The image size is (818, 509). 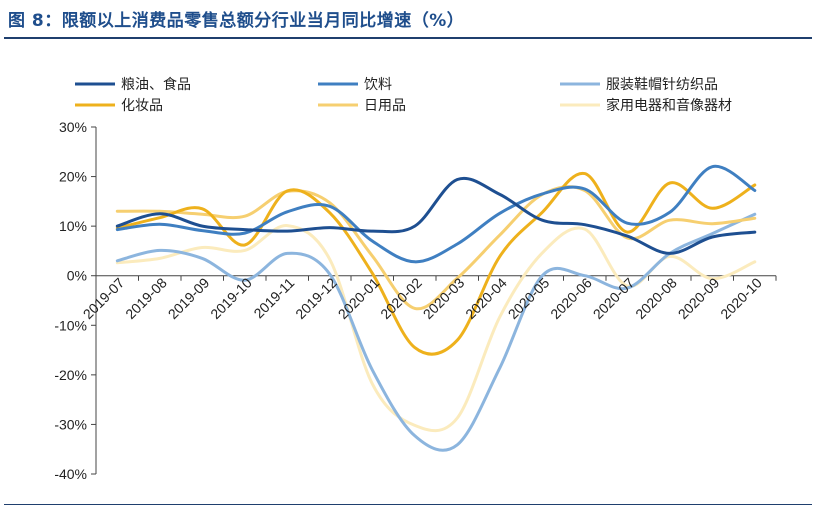 What do you see at coordinates (189, 298) in the screenshot?
I see `x-tick-label: 2019-09` at bounding box center [189, 298].